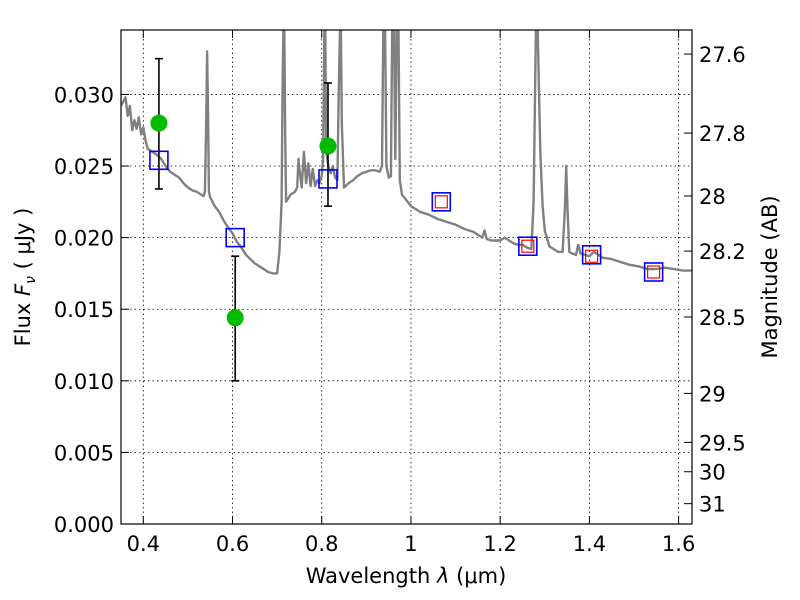 This screenshot has width=800, height=600. What do you see at coordinates (410, 544) in the screenshot?
I see `x-tick-label: 1` at bounding box center [410, 544].